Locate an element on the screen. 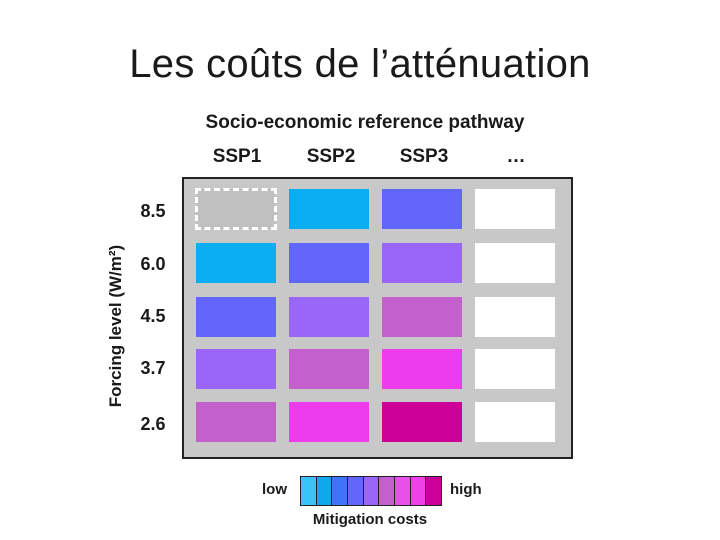 Image resolution: width=720 pixels, height=540 pixels. column-label-ssp1: SSP1 is located at coordinates (237, 156).